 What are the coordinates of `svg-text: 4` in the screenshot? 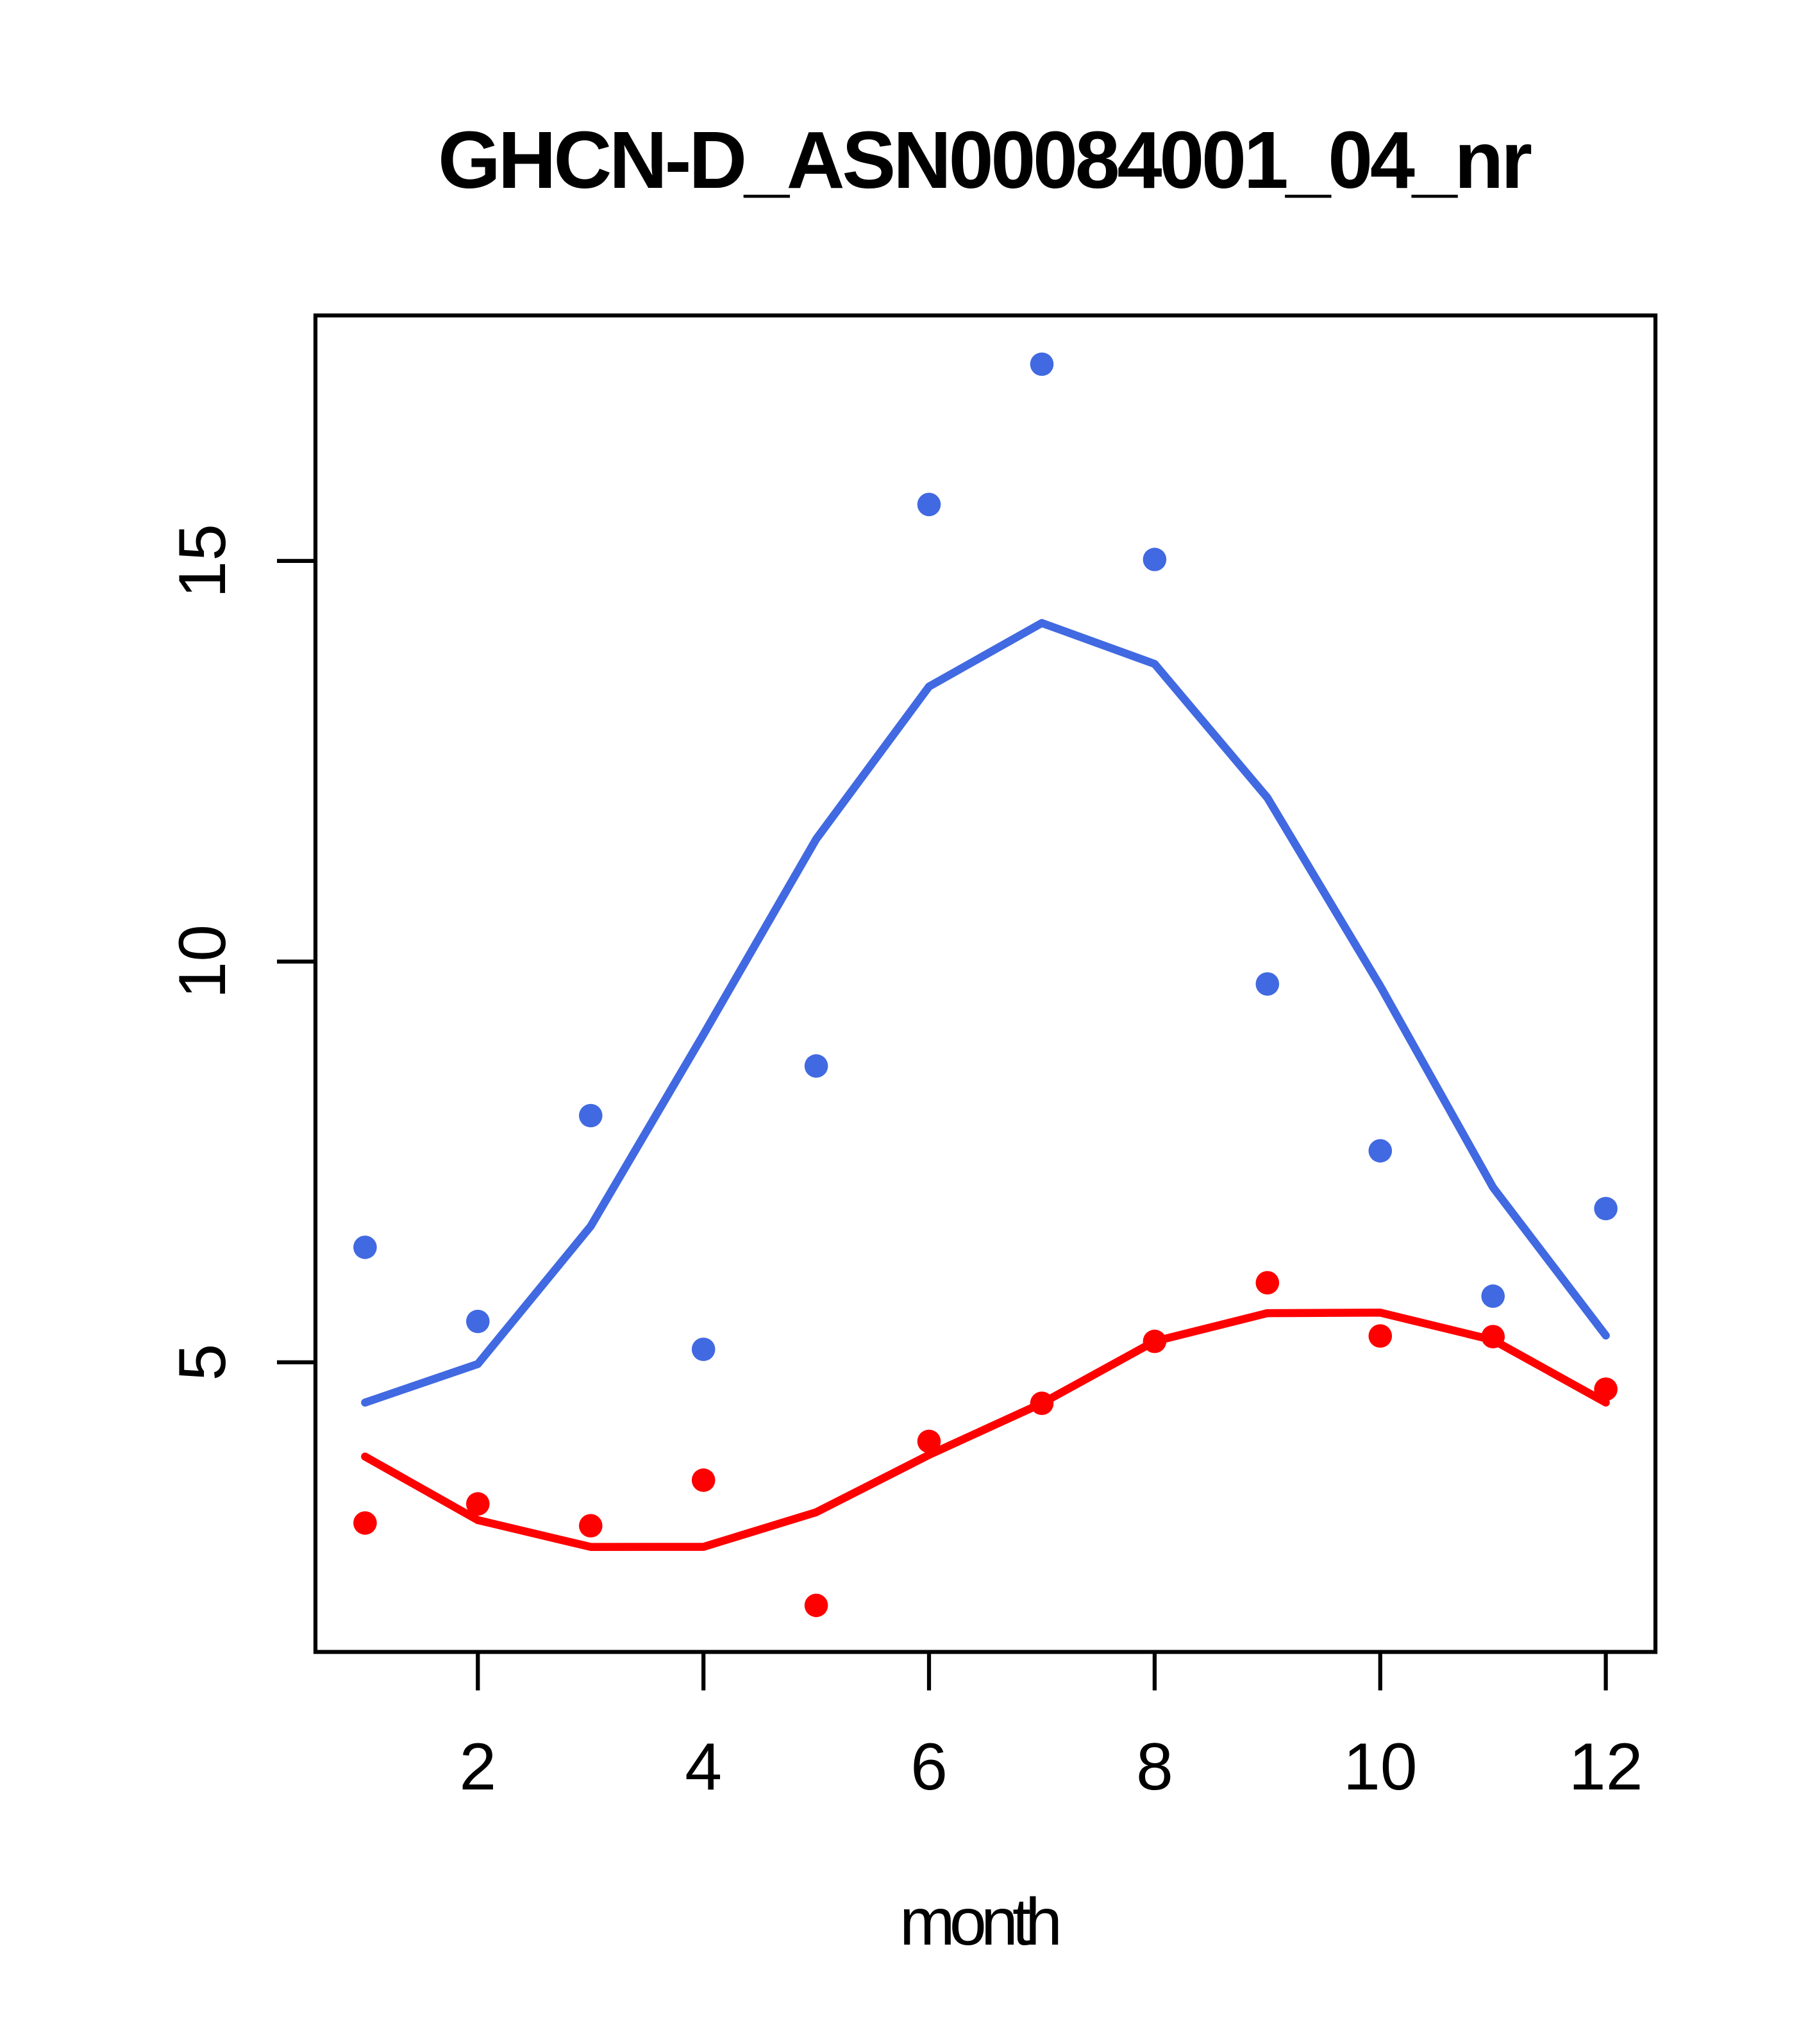 It's located at (703, 1767).